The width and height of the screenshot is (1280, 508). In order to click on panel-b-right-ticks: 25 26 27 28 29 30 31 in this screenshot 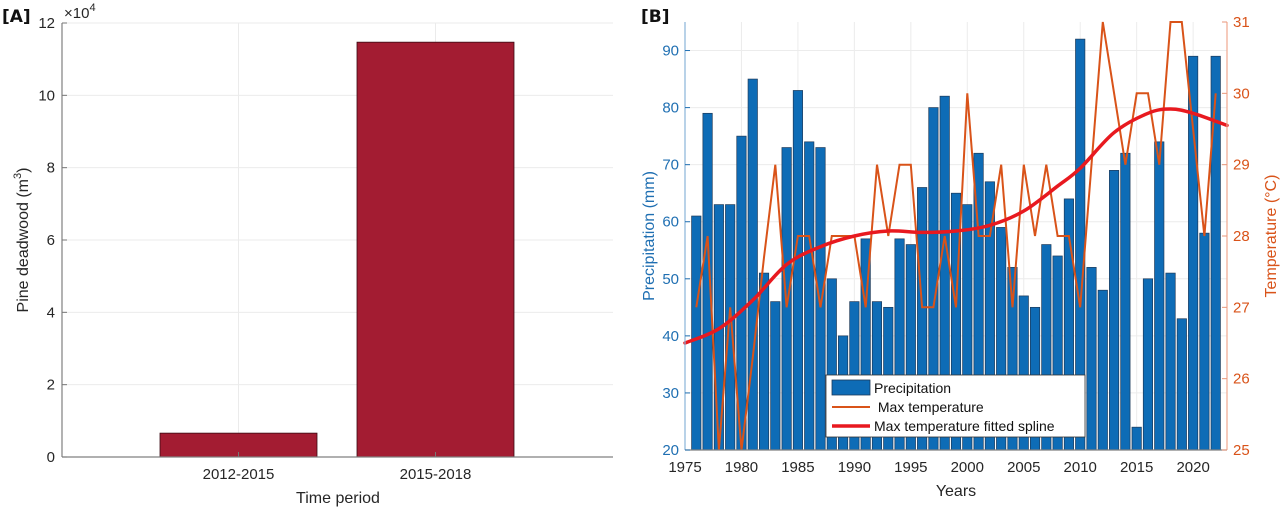, I will do `click(1236, 236)`.